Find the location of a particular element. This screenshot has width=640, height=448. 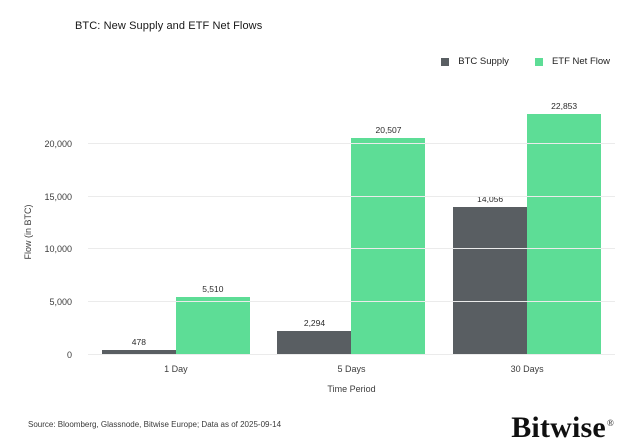

bar-slot-btc-supply: 478 is located at coordinates (138, 346).